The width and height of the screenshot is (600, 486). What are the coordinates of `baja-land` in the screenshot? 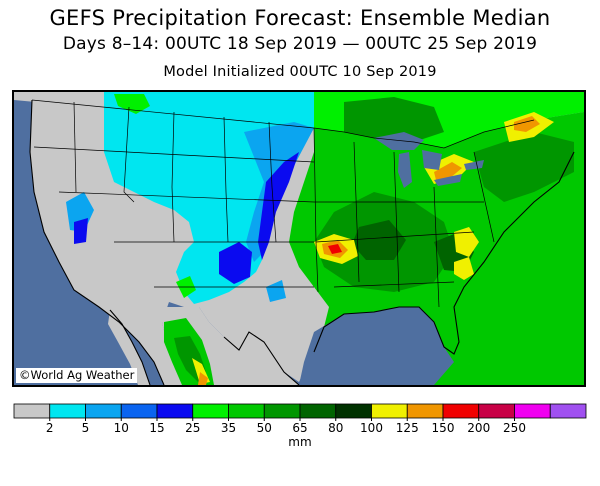 It's located at (129, 347).